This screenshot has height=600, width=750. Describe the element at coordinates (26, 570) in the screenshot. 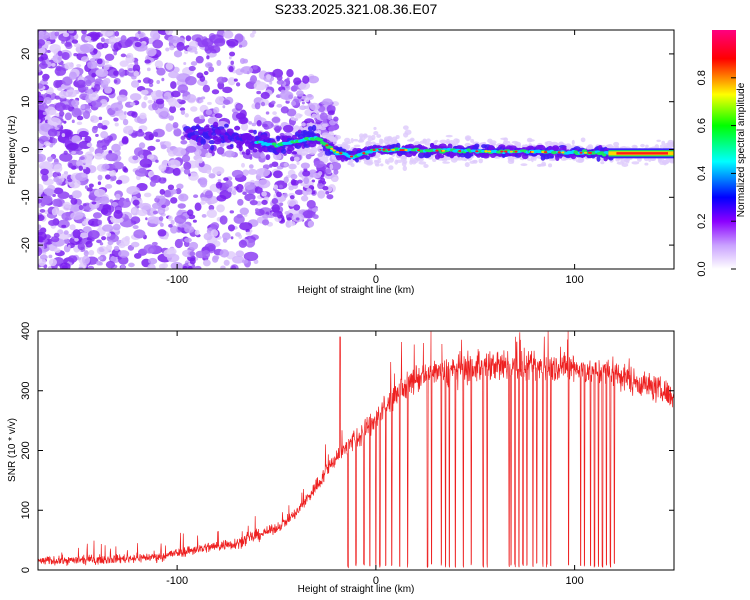

I see `snr-ytick-label: 0` at that location.